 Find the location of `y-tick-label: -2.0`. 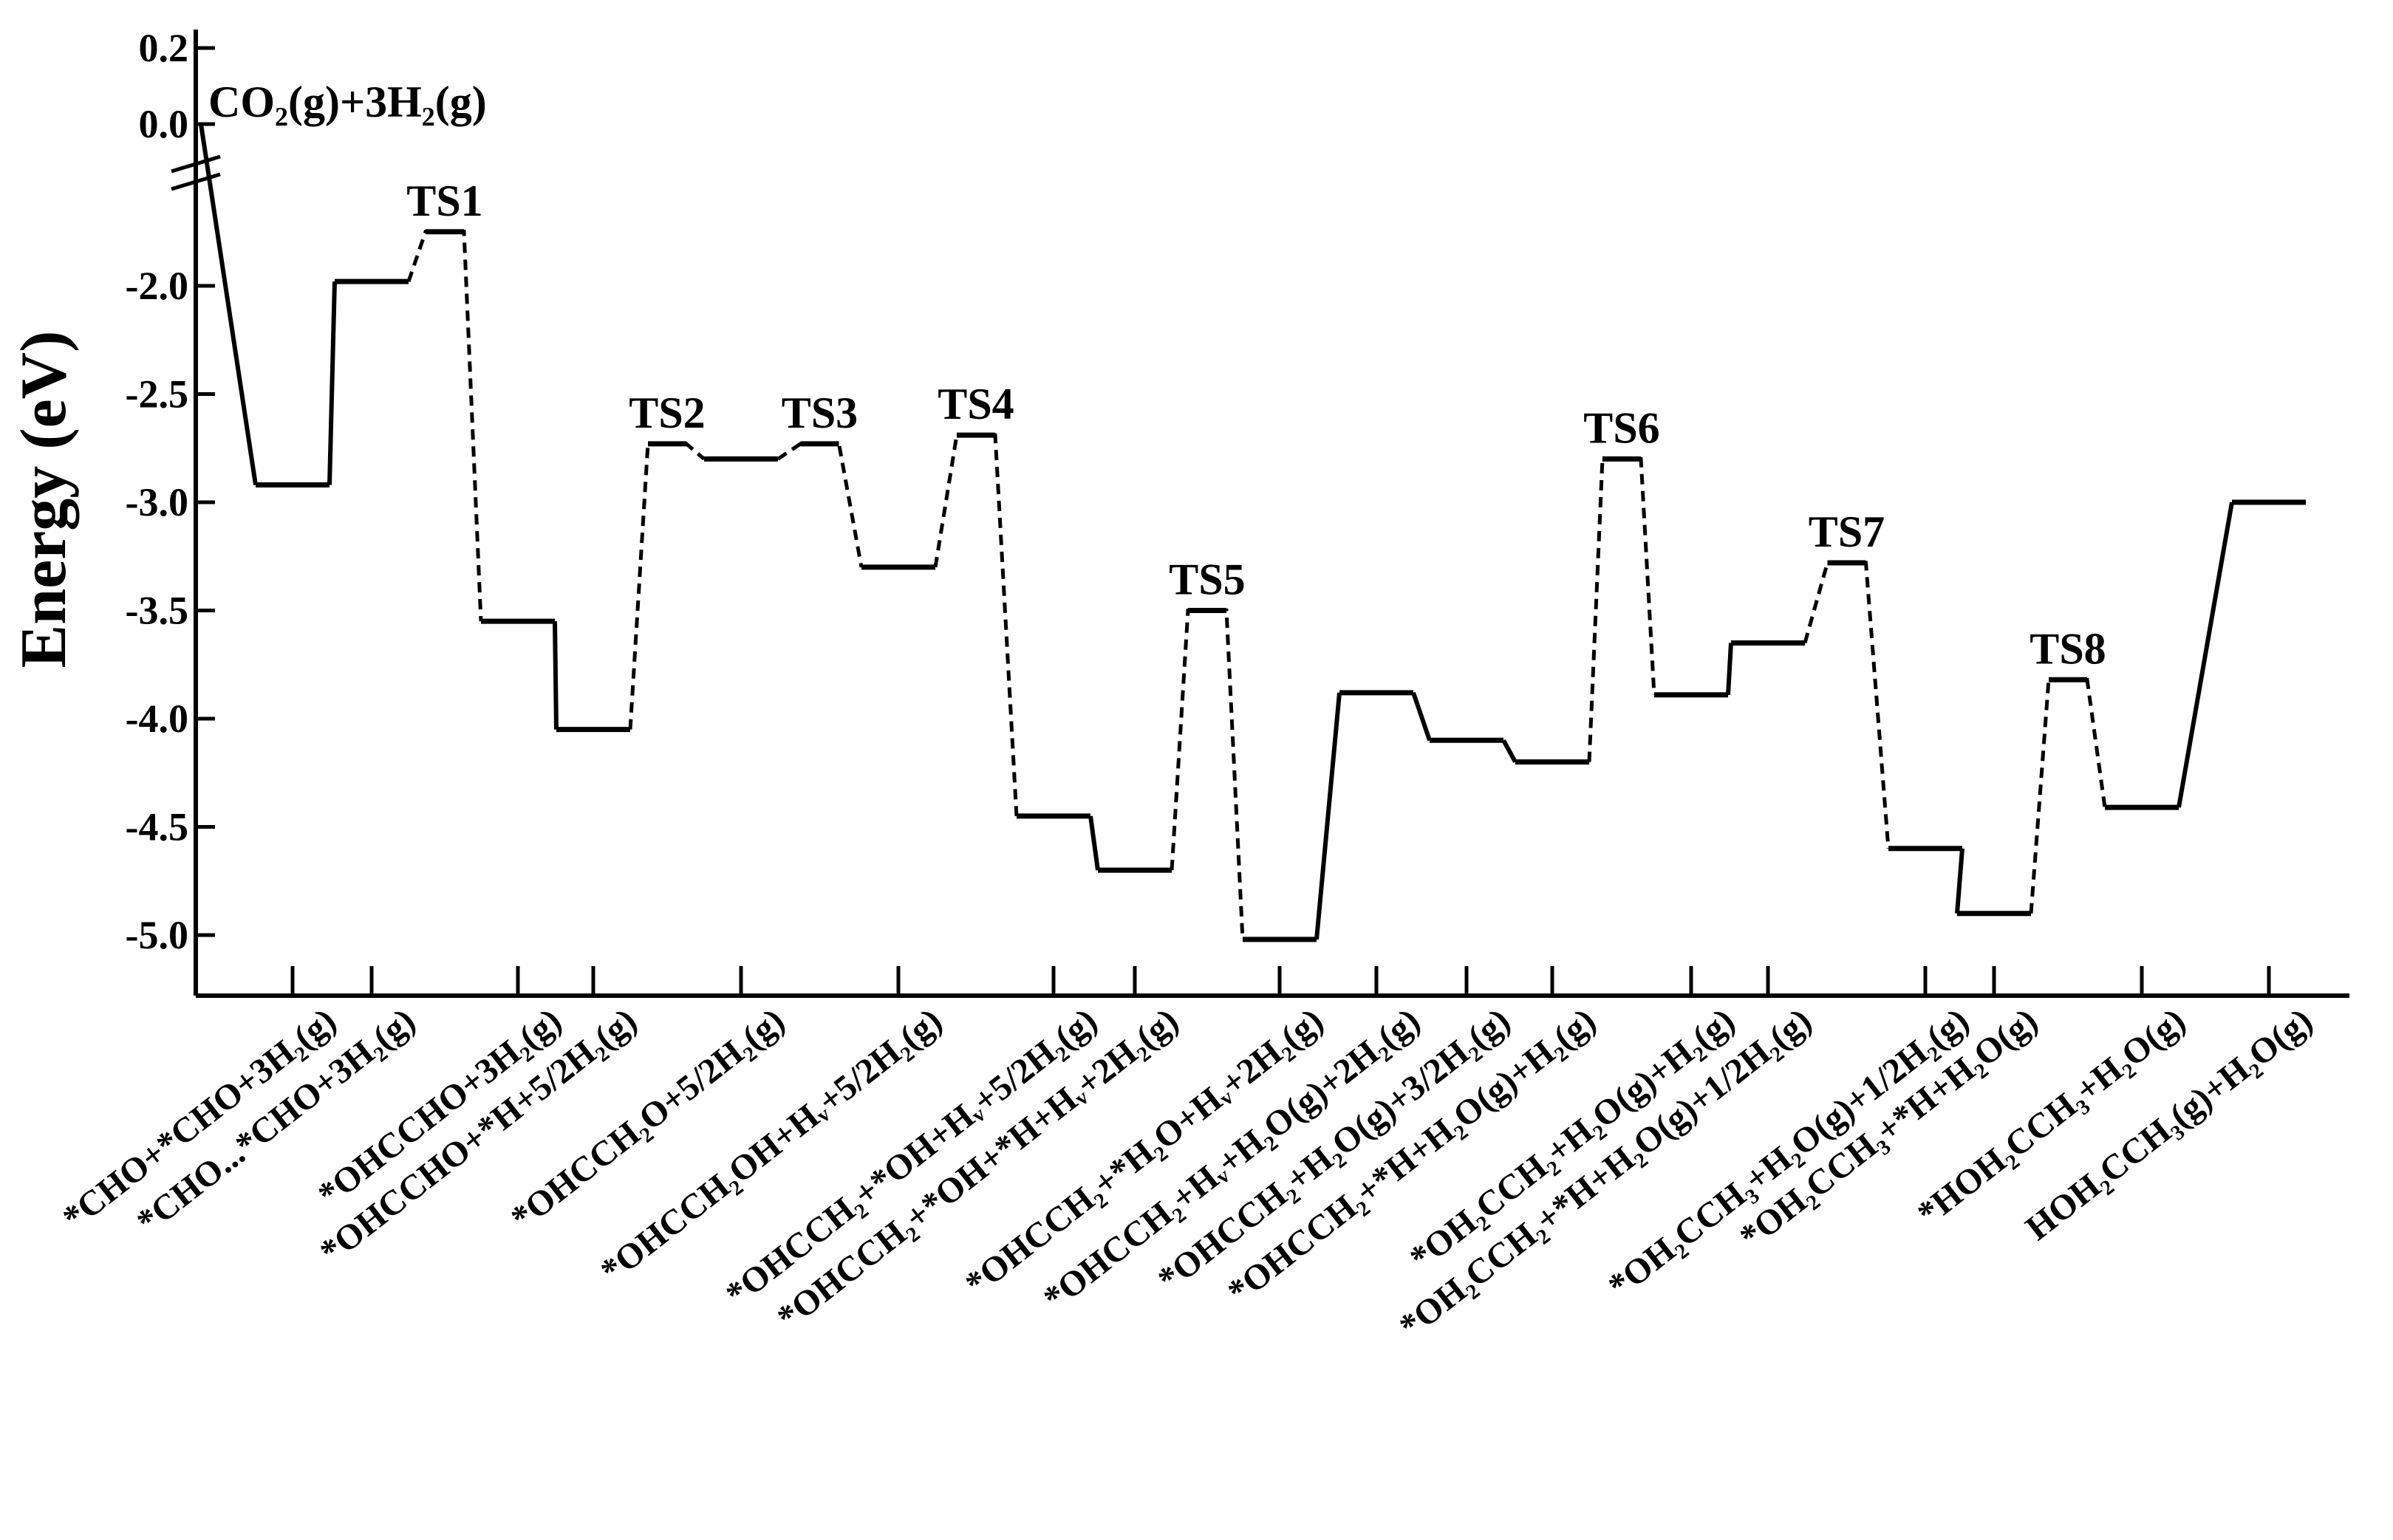

y-tick-label: -2.0 is located at coordinates (157, 286).